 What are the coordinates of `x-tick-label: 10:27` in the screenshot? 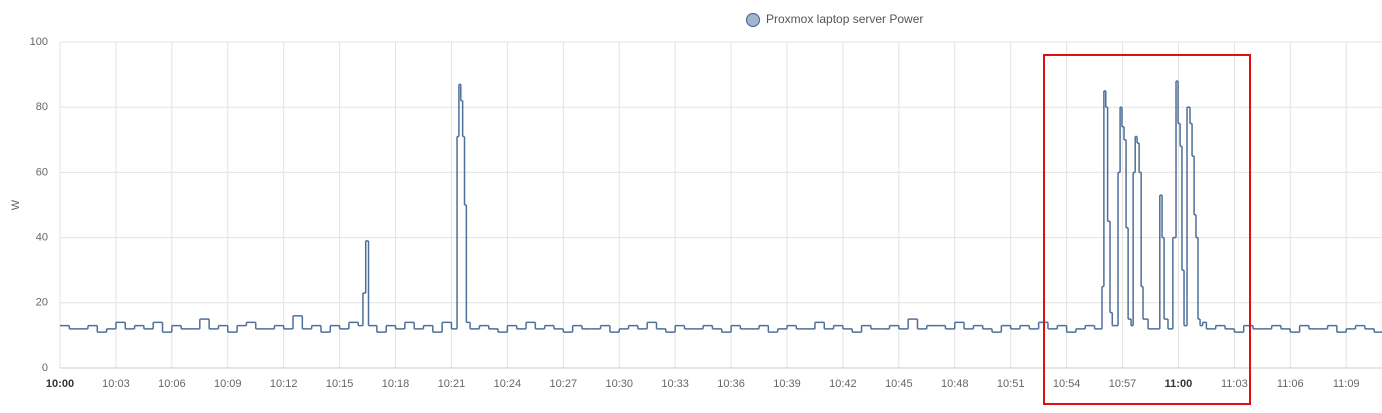 It's located at (564, 384).